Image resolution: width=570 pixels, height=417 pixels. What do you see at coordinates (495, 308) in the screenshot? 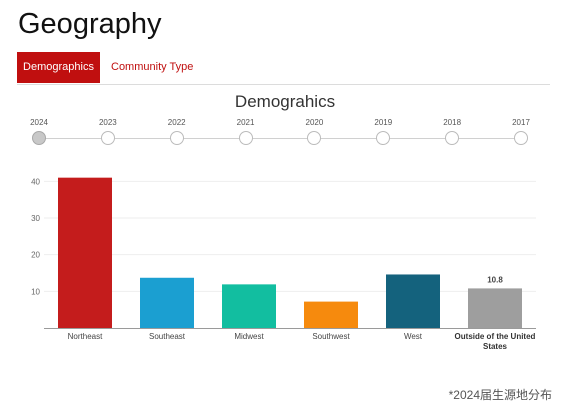
I see `bar-outside-of-the-united-states` at bounding box center [495, 308].